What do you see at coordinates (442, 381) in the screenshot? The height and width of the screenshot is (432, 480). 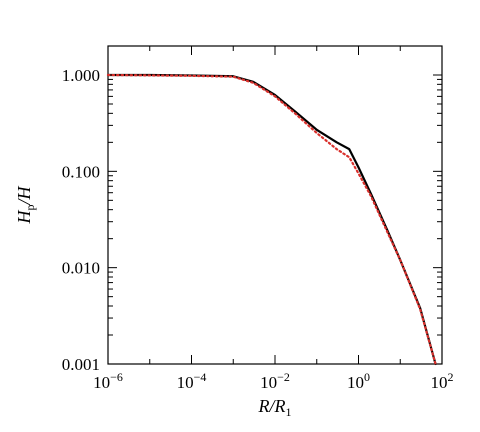 I see `x-tick-label: 10²` at bounding box center [442, 381].